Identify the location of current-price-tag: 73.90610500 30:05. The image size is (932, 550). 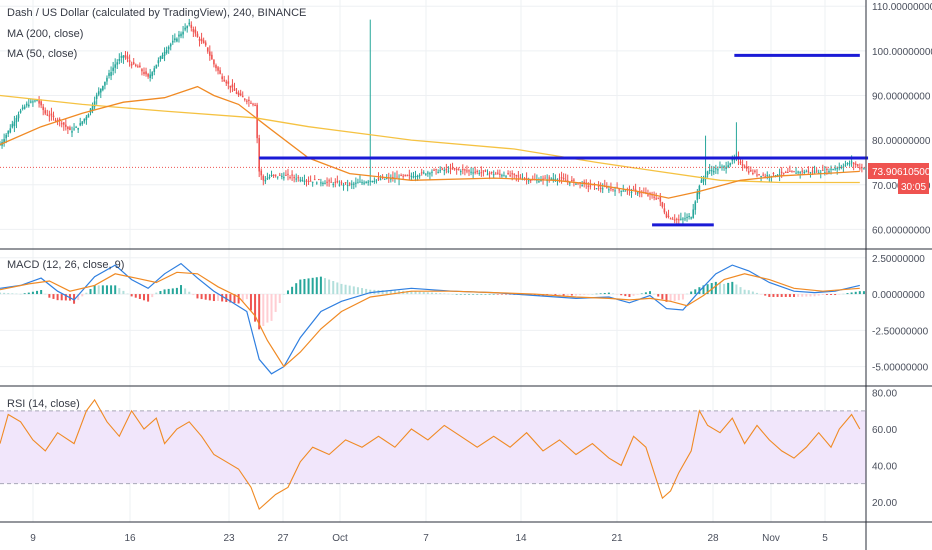
(899, 178).